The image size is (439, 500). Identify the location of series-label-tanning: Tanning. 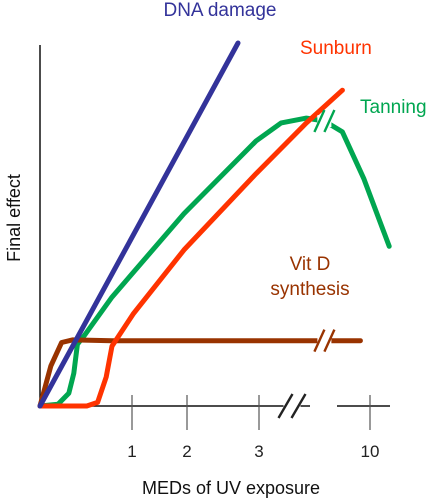
(393, 107).